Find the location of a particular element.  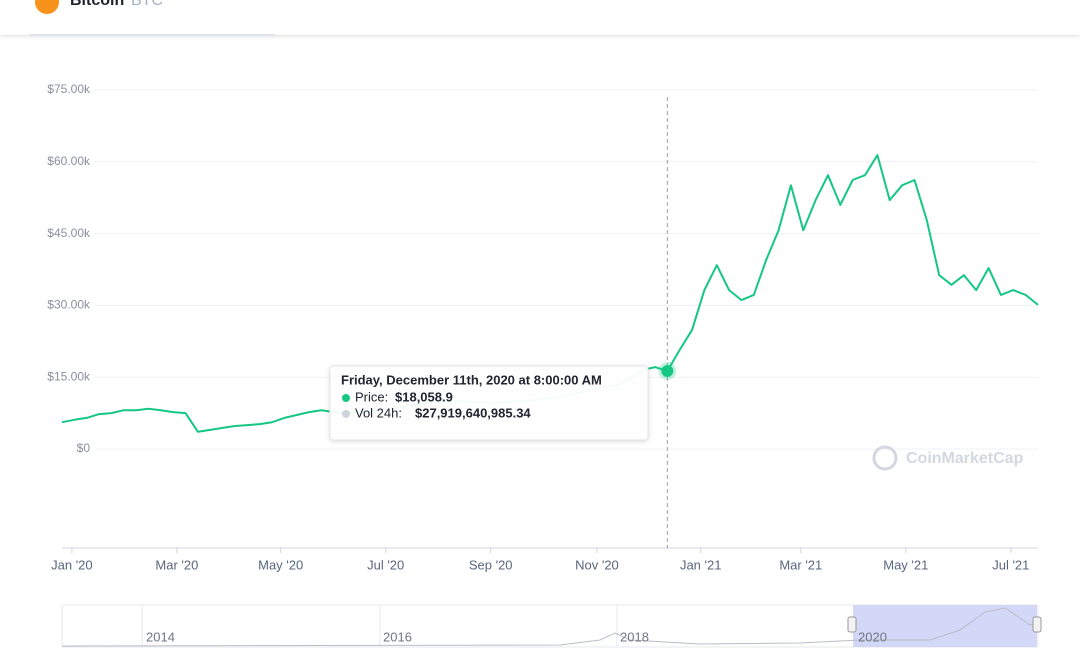

coin-symbol: BTC is located at coordinates (147, 4).